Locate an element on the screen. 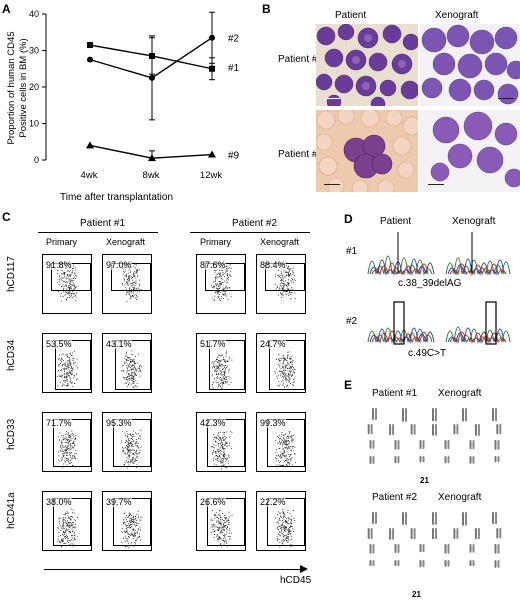 Image resolution: width=520 pixels, height=606 pixels. facs-plot: 24.7% is located at coordinates (281, 363).